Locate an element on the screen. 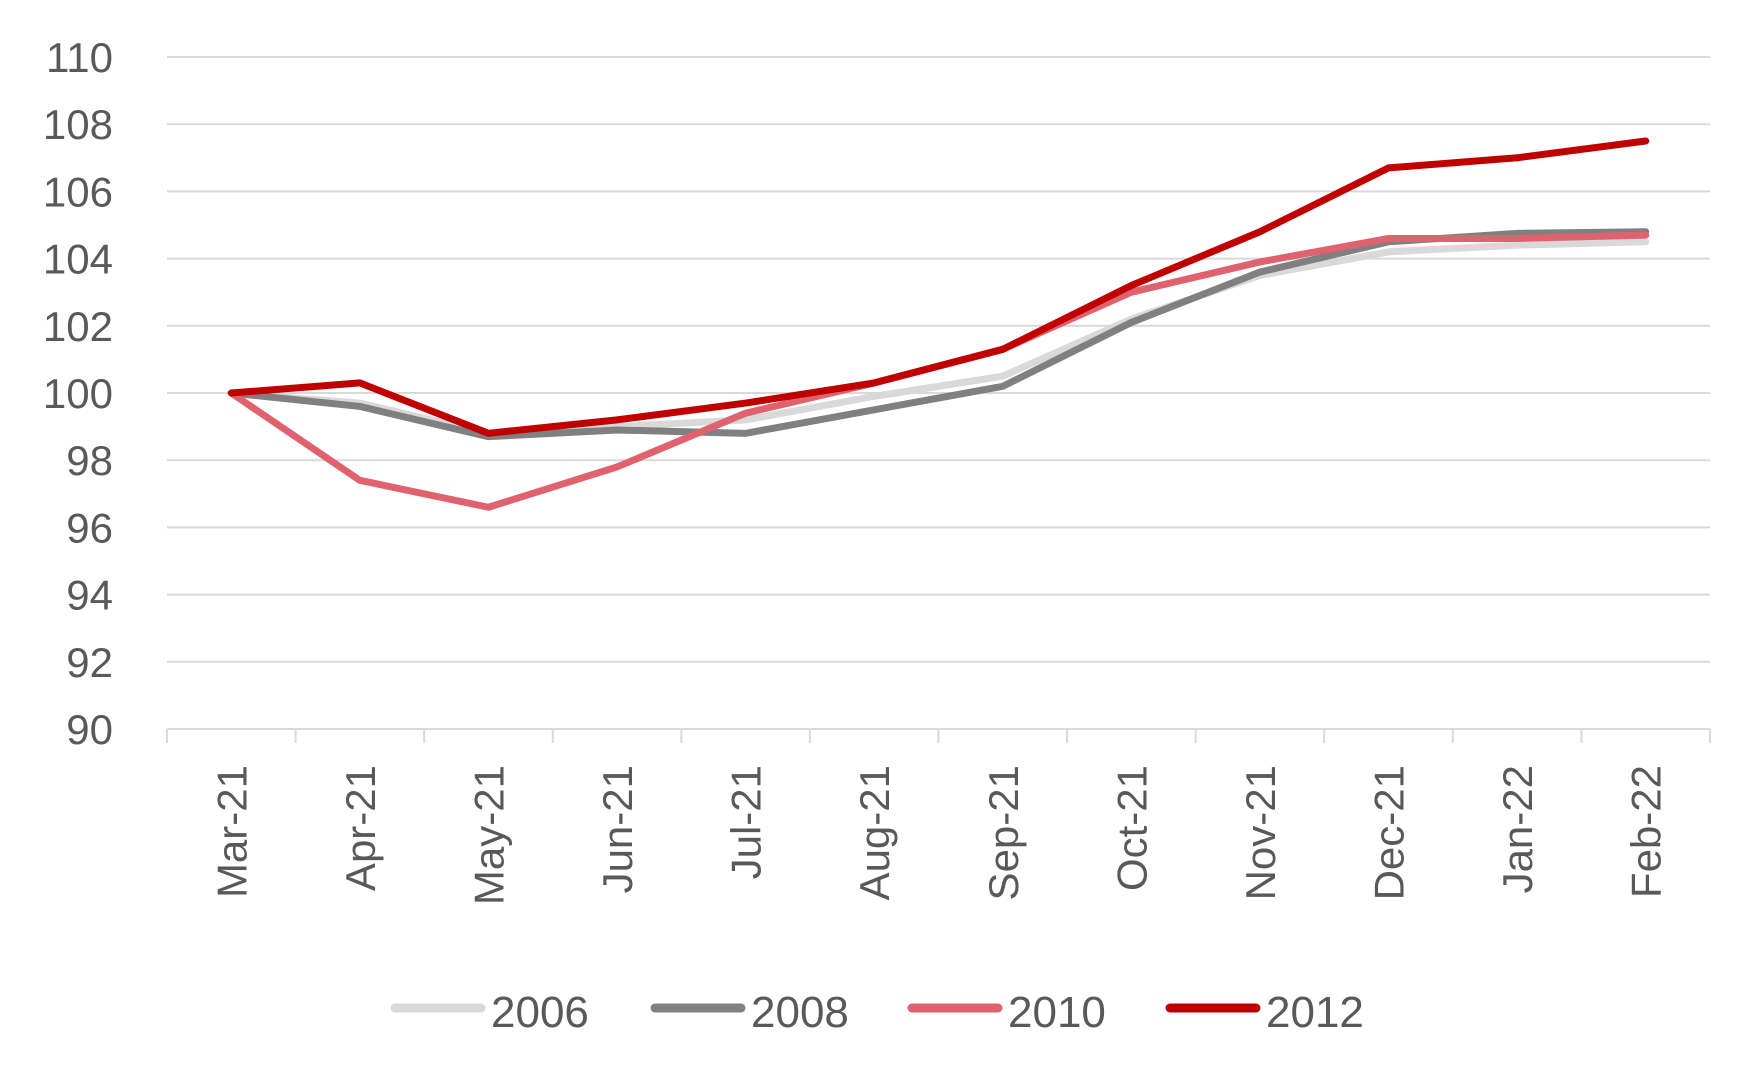  y-tick-label: 96 is located at coordinates (89, 527).